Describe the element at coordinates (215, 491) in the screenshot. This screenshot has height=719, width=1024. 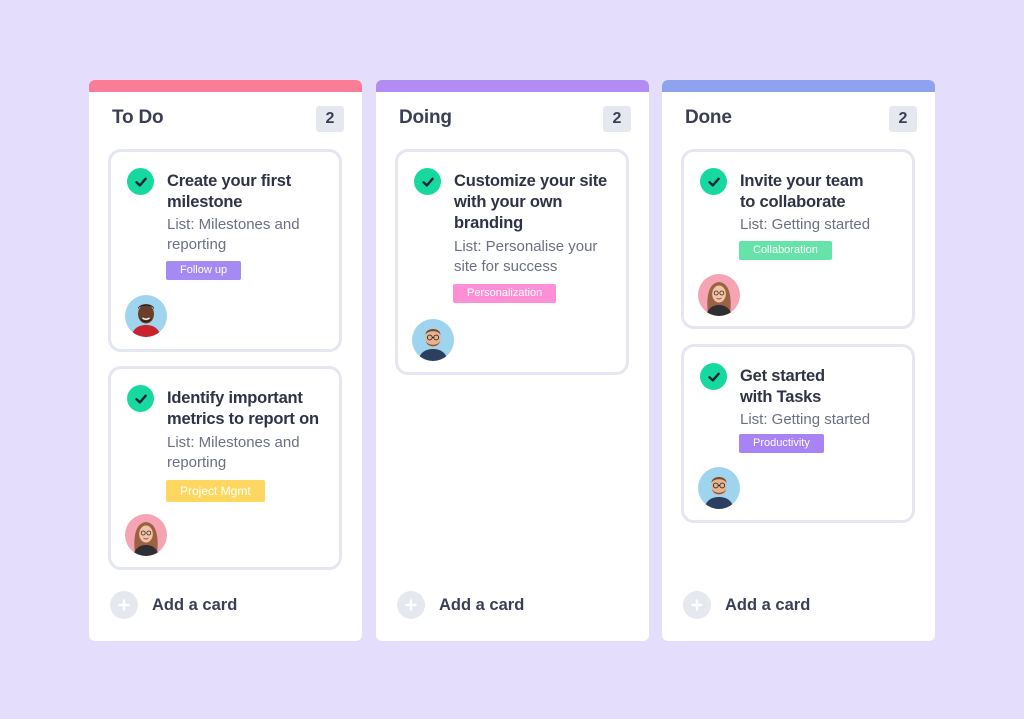
I see `card-tag: Project Mgmt` at that location.